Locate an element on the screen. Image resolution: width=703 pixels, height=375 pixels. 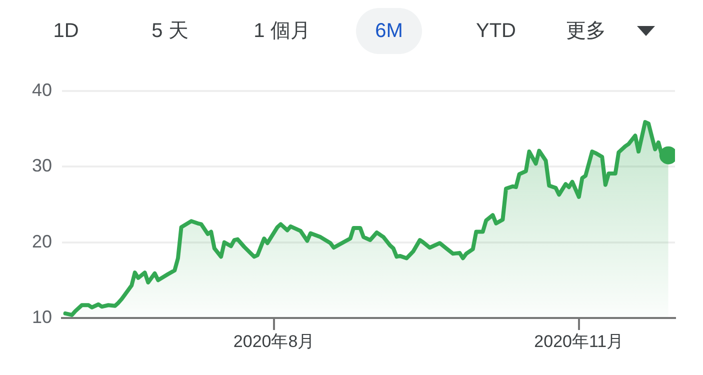
y-tick-label: 20 is located at coordinates (42, 241).